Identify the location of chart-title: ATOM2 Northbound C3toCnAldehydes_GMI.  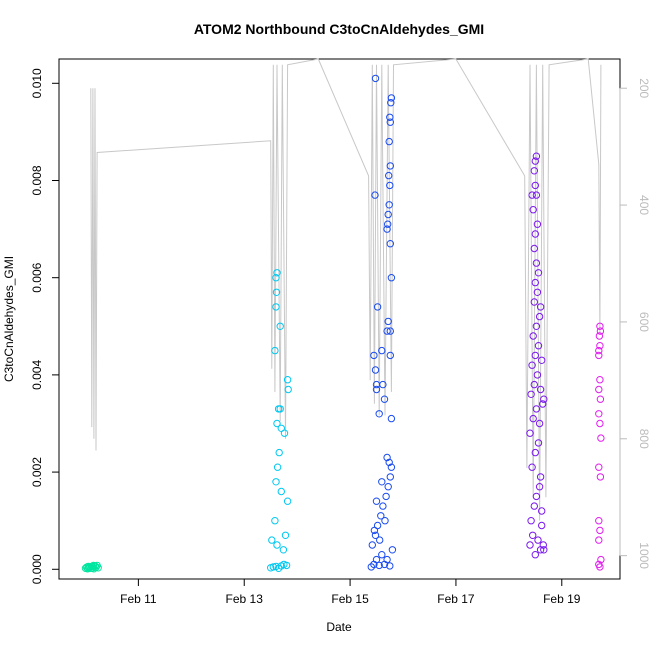
(339, 29).